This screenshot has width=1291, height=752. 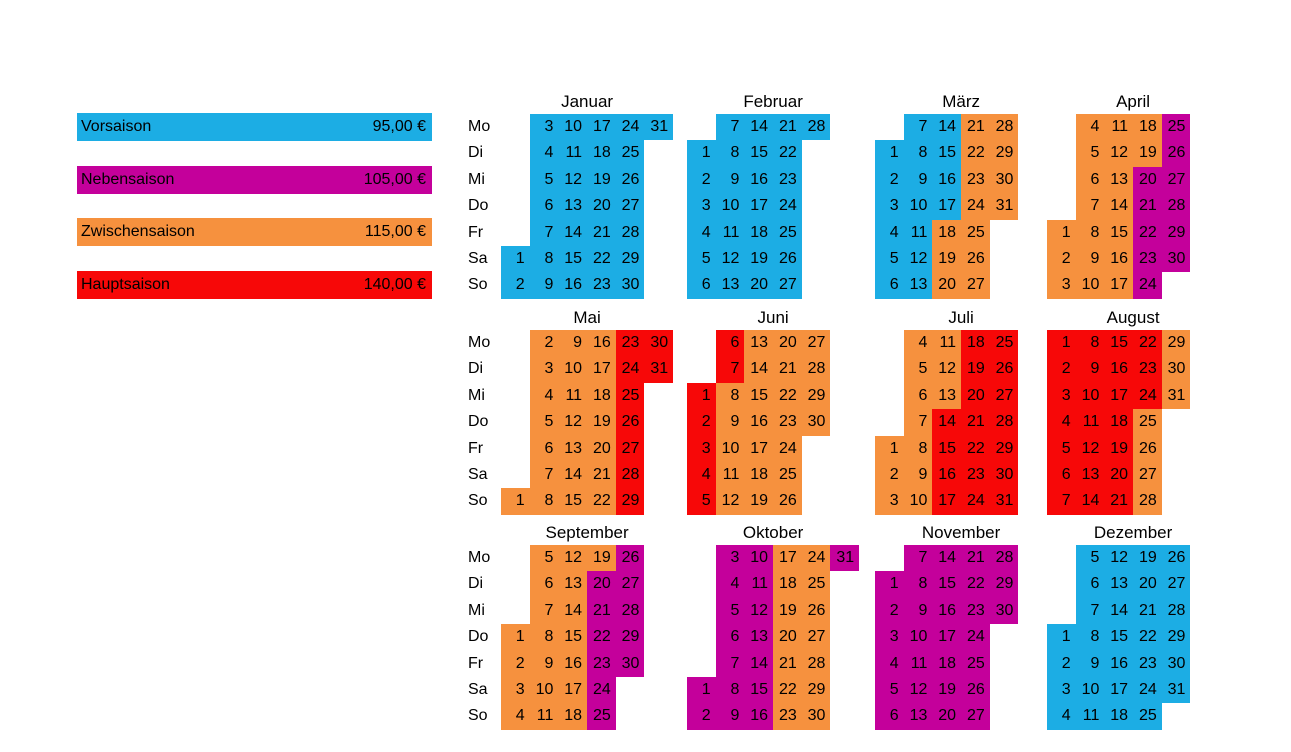 I want to click on day-cell: 27, so click(x=1176, y=584).